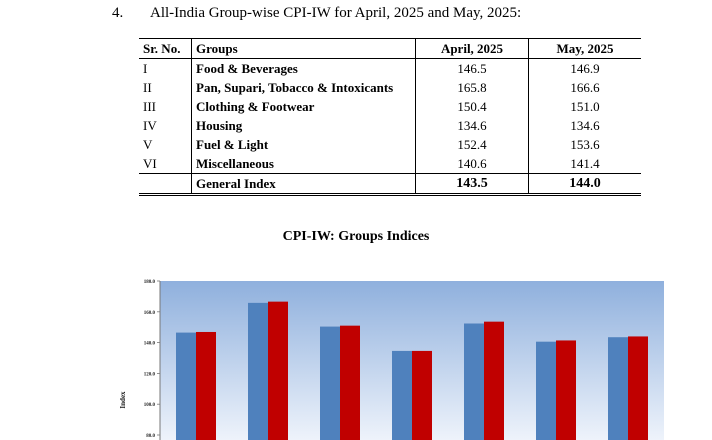 This screenshot has height=440, width=712. What do you see at coordinates (150, 125) in the screenshot?
I see `cell-sr: IV` at bounding box center [150, 125].